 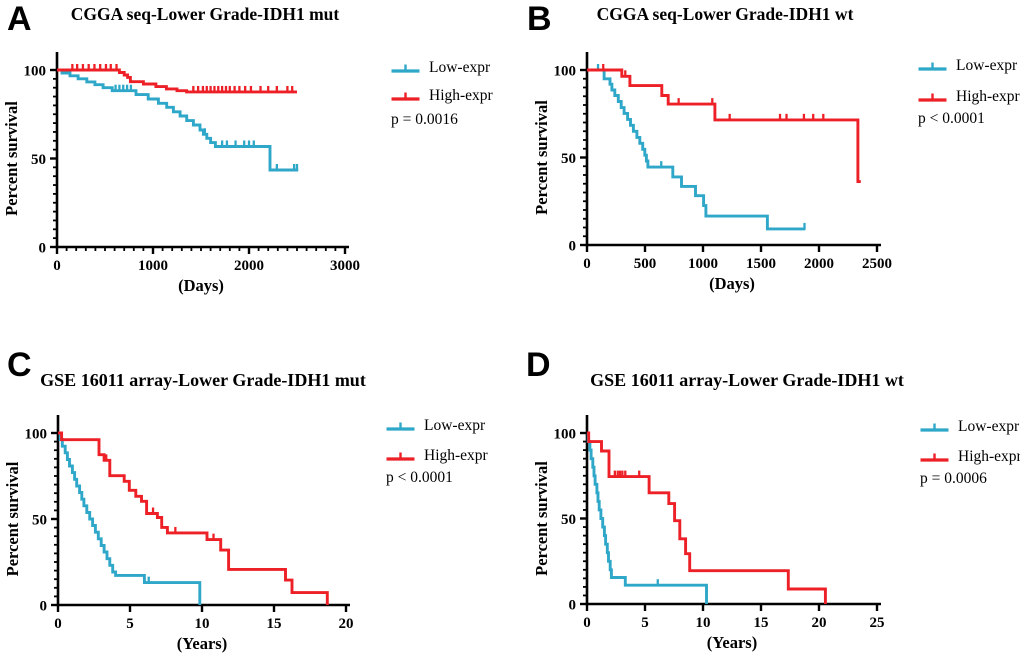 What do you see at coordinates (419, 477) in the screenshot?
I see `p-value-c: p < 0.0001` at bounding box center [419, 477].